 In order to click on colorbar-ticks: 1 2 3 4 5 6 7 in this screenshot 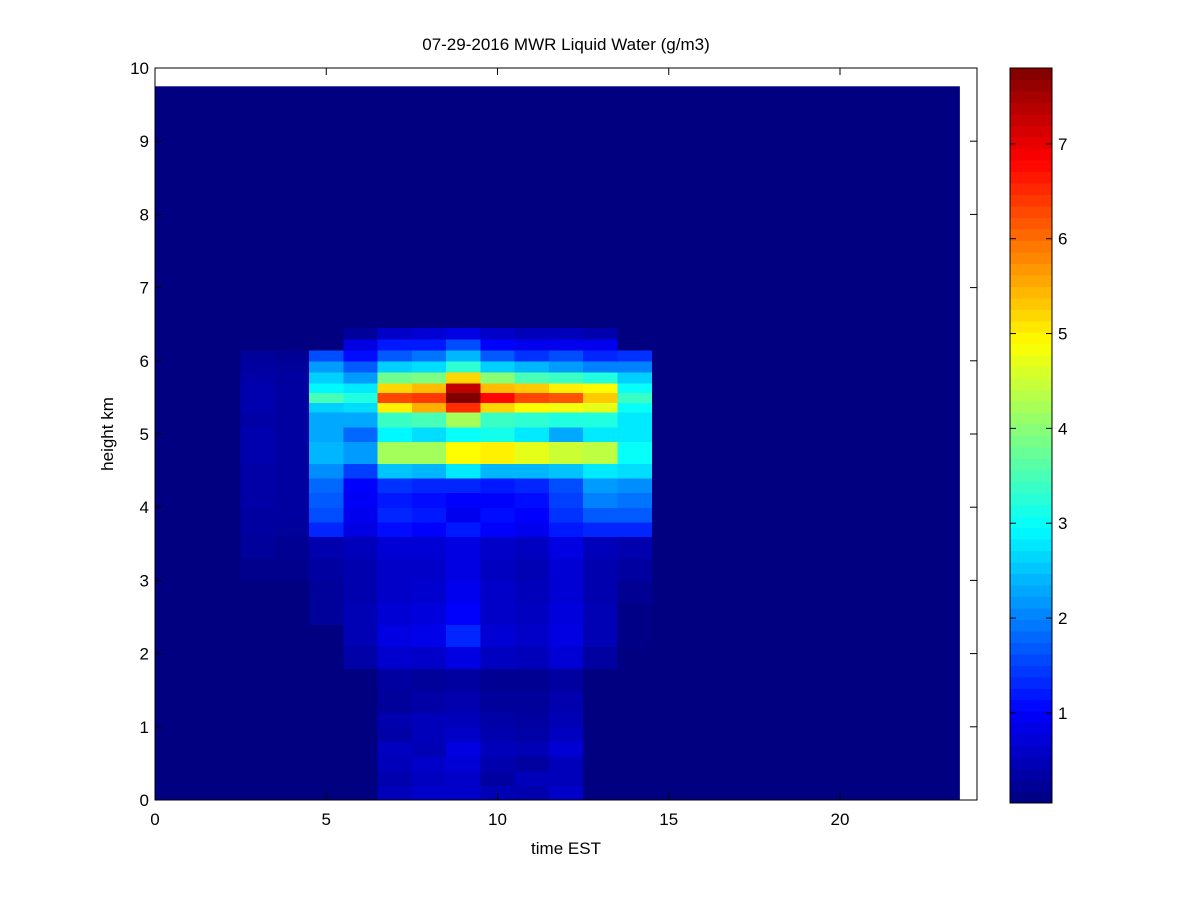, I will do `click(1038, 429)`.